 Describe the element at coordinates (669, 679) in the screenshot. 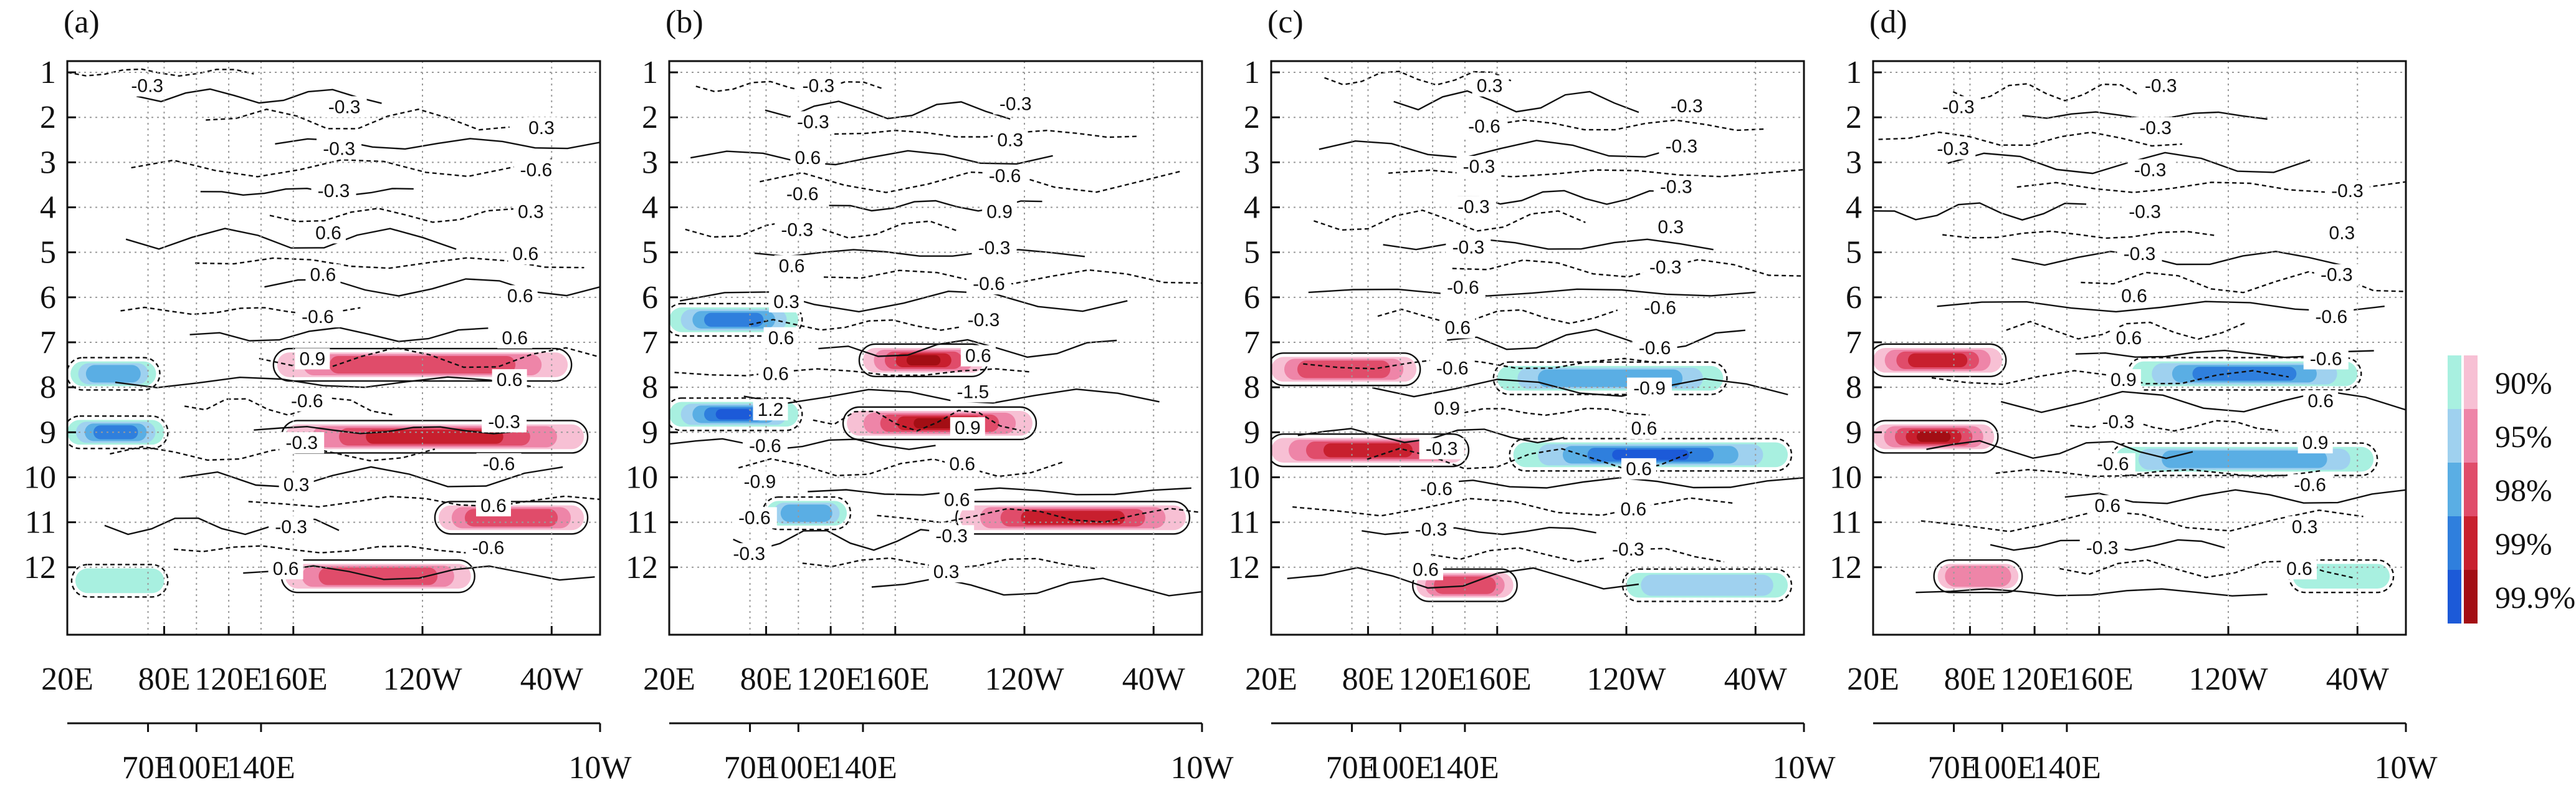

I see `x-tick-label: 20E` at that location.